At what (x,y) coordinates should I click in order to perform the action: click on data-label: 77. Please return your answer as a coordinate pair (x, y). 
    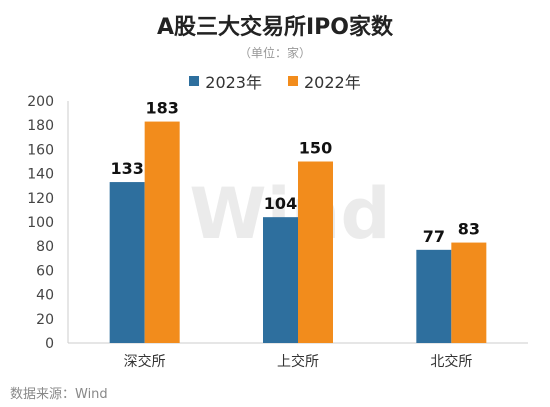
    Looking at the image, I should click on (434, 236).